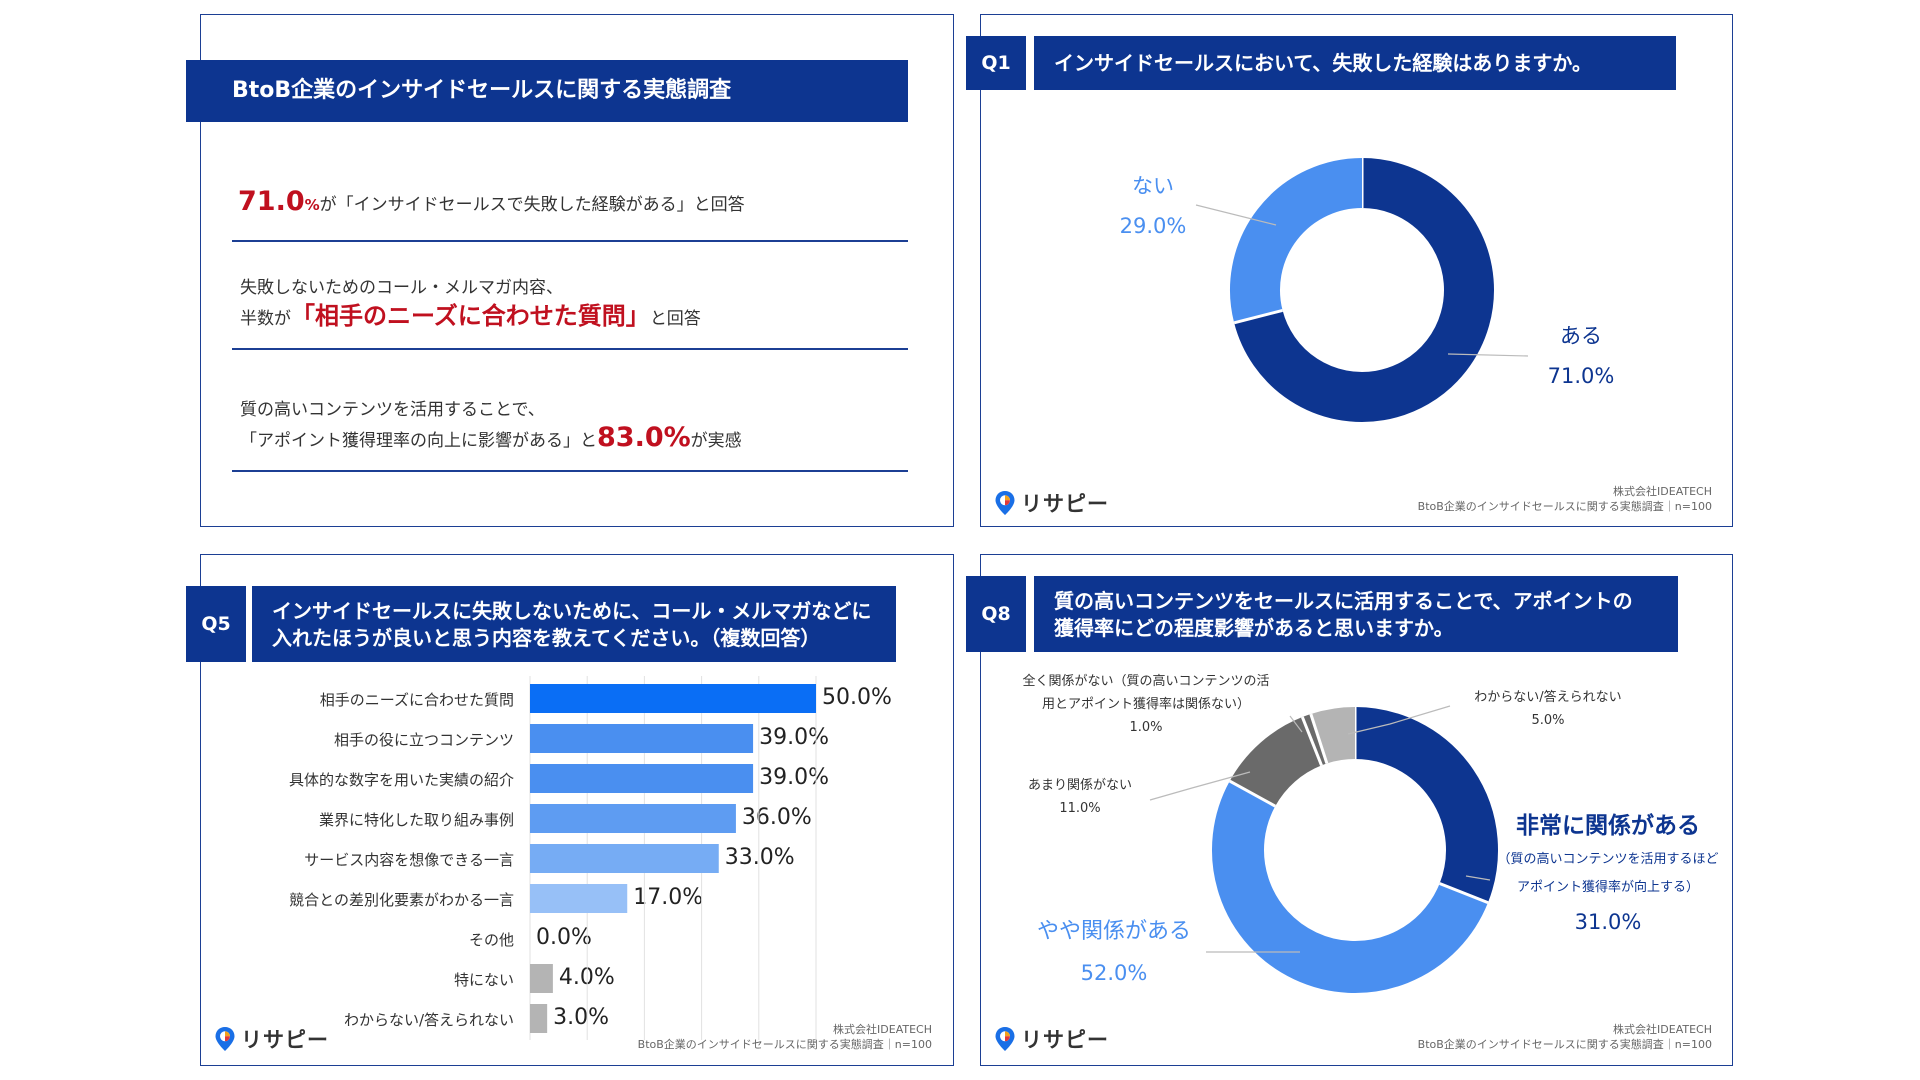 The height and width of the screenshot is (1080, 1920). I want to click on summary-item-2-highlight: 「相手のニーズに合わせた質問」, so click(470, 316).